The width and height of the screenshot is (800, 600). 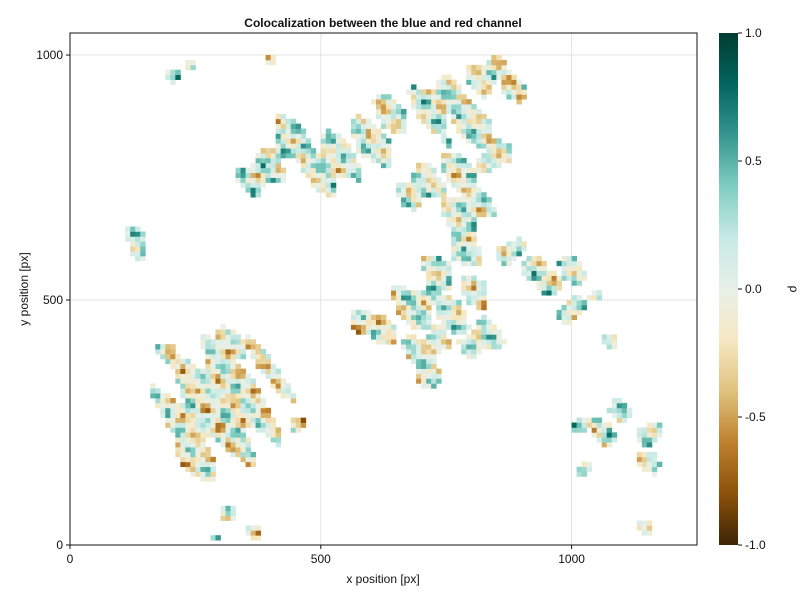 I want to click on x-tick-label-1: 500, so click(x=321, y=559).